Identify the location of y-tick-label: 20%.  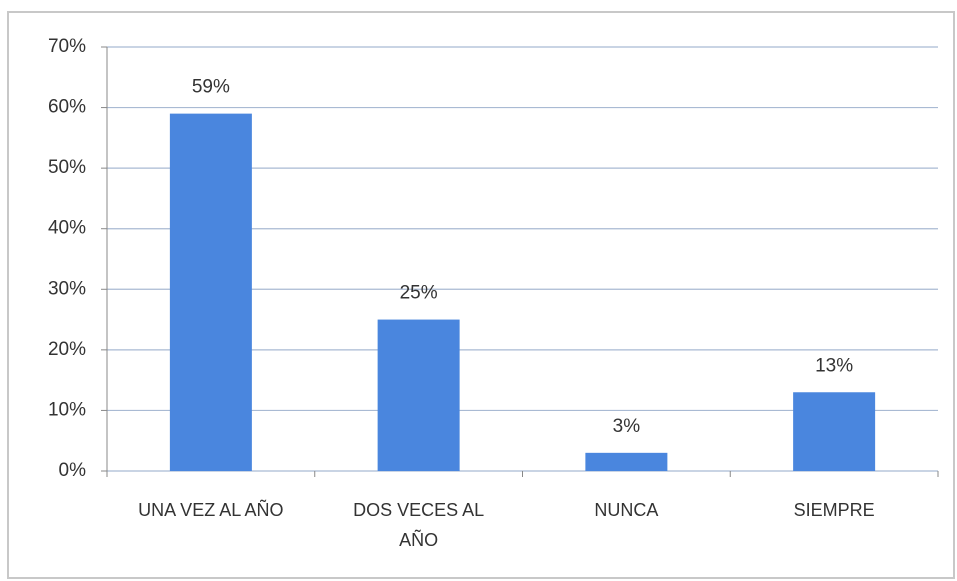
(67, 349).